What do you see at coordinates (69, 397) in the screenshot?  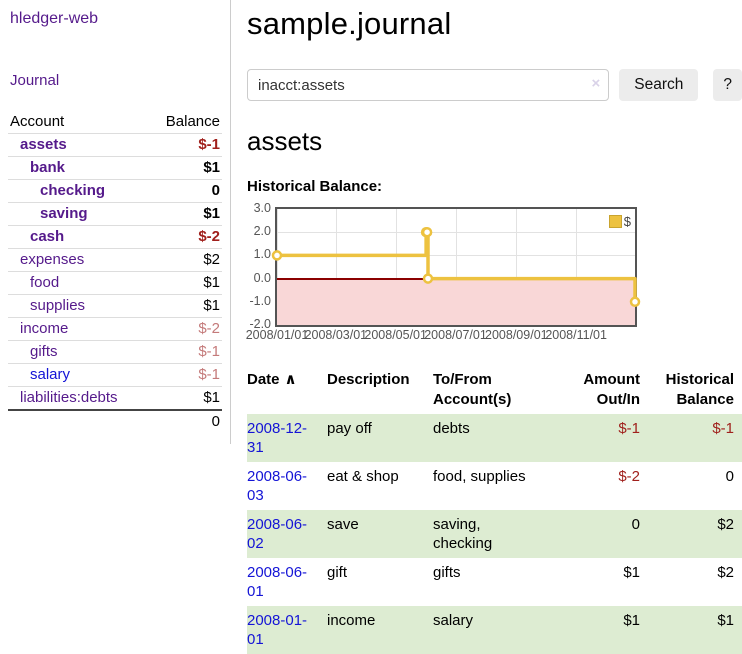 I see `account-link-liabilities-debts: liabilities:debts` at bounding box center [69, 397].